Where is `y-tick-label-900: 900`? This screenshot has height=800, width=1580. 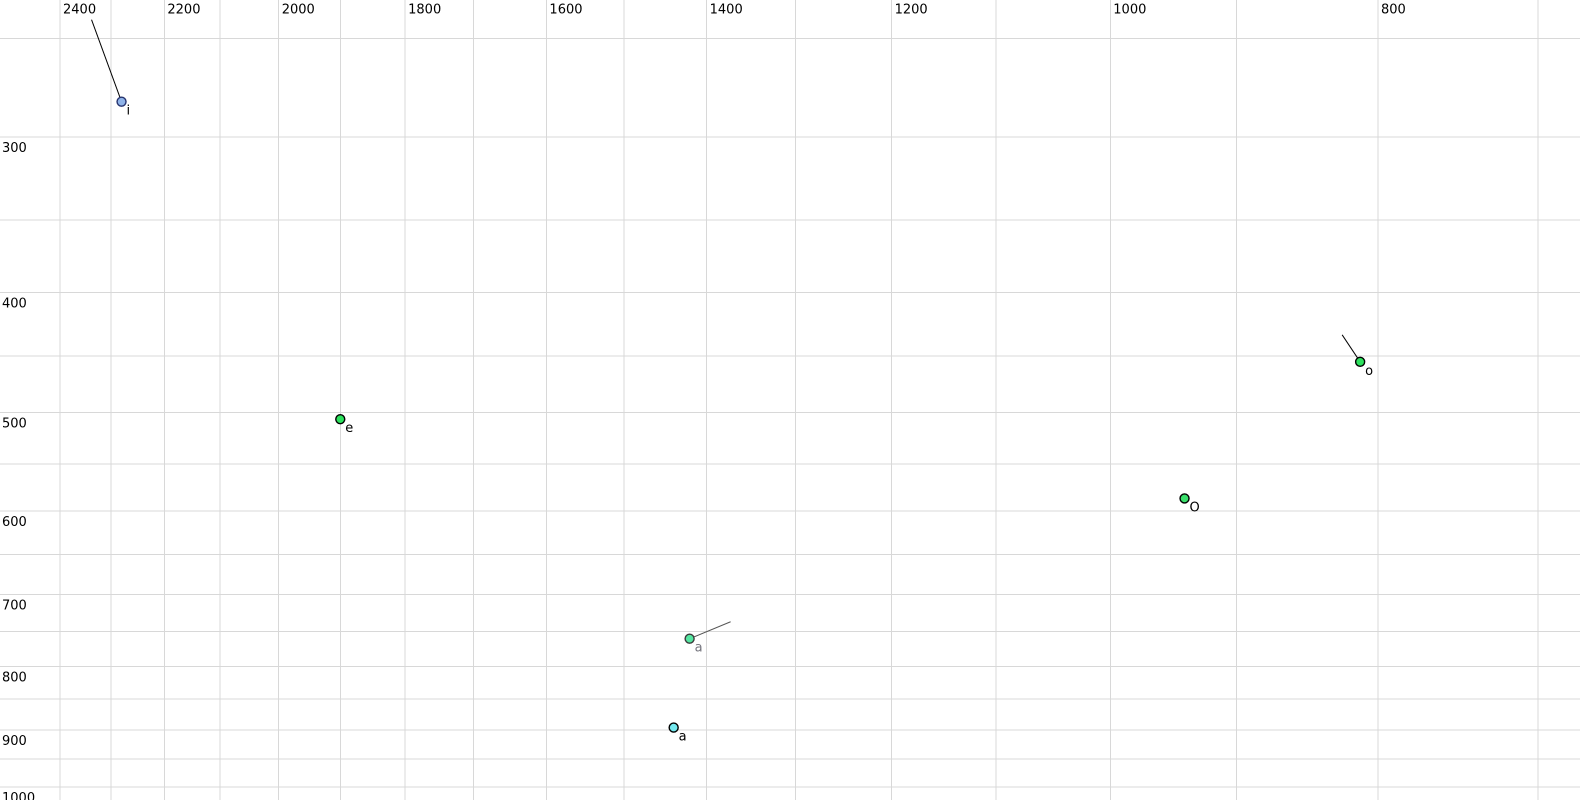
y-tick-label-900: 900 is located at coordinates (14, 741).